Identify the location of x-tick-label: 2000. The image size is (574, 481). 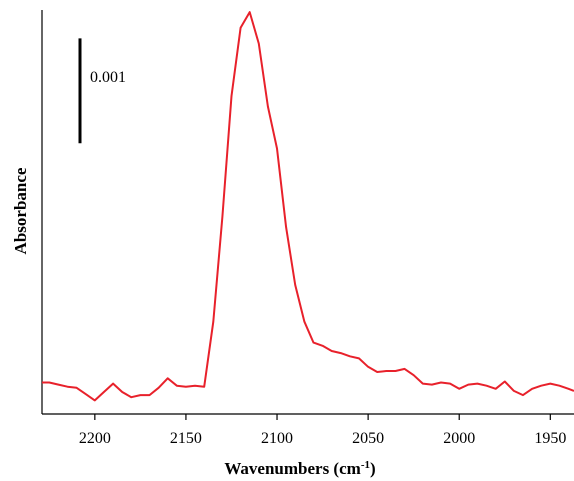
(459, 438).